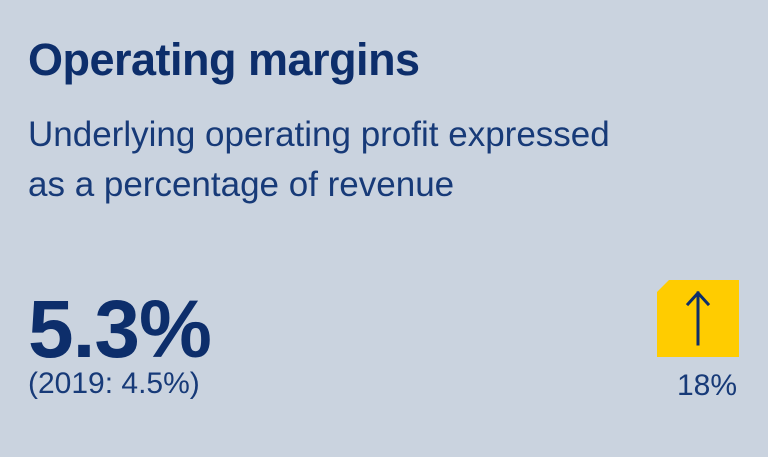 The width and height of the screenshot is (768, 457). I want to click on trend-badge, so click(698, 318).